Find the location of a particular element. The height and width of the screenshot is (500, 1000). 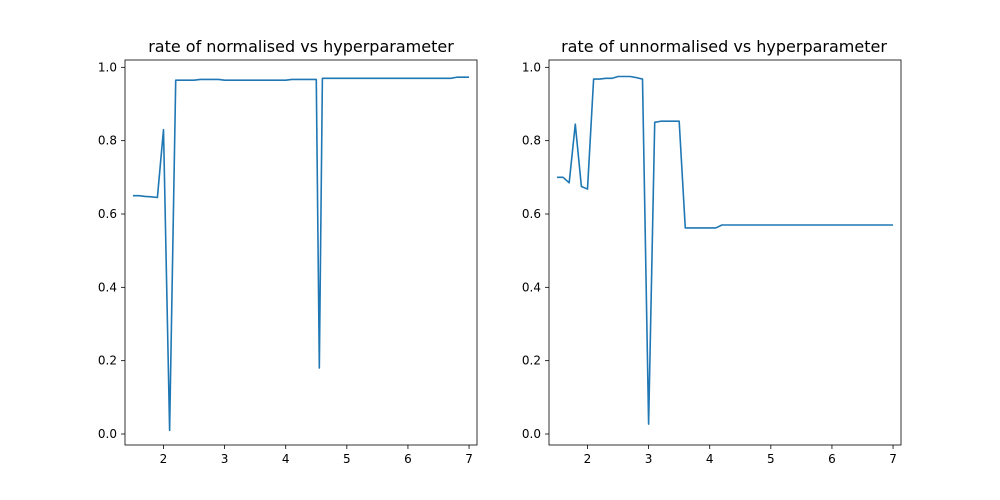

chart-title: rate of unnormalised vs hyperparameter is located at coordinates (724, 46).